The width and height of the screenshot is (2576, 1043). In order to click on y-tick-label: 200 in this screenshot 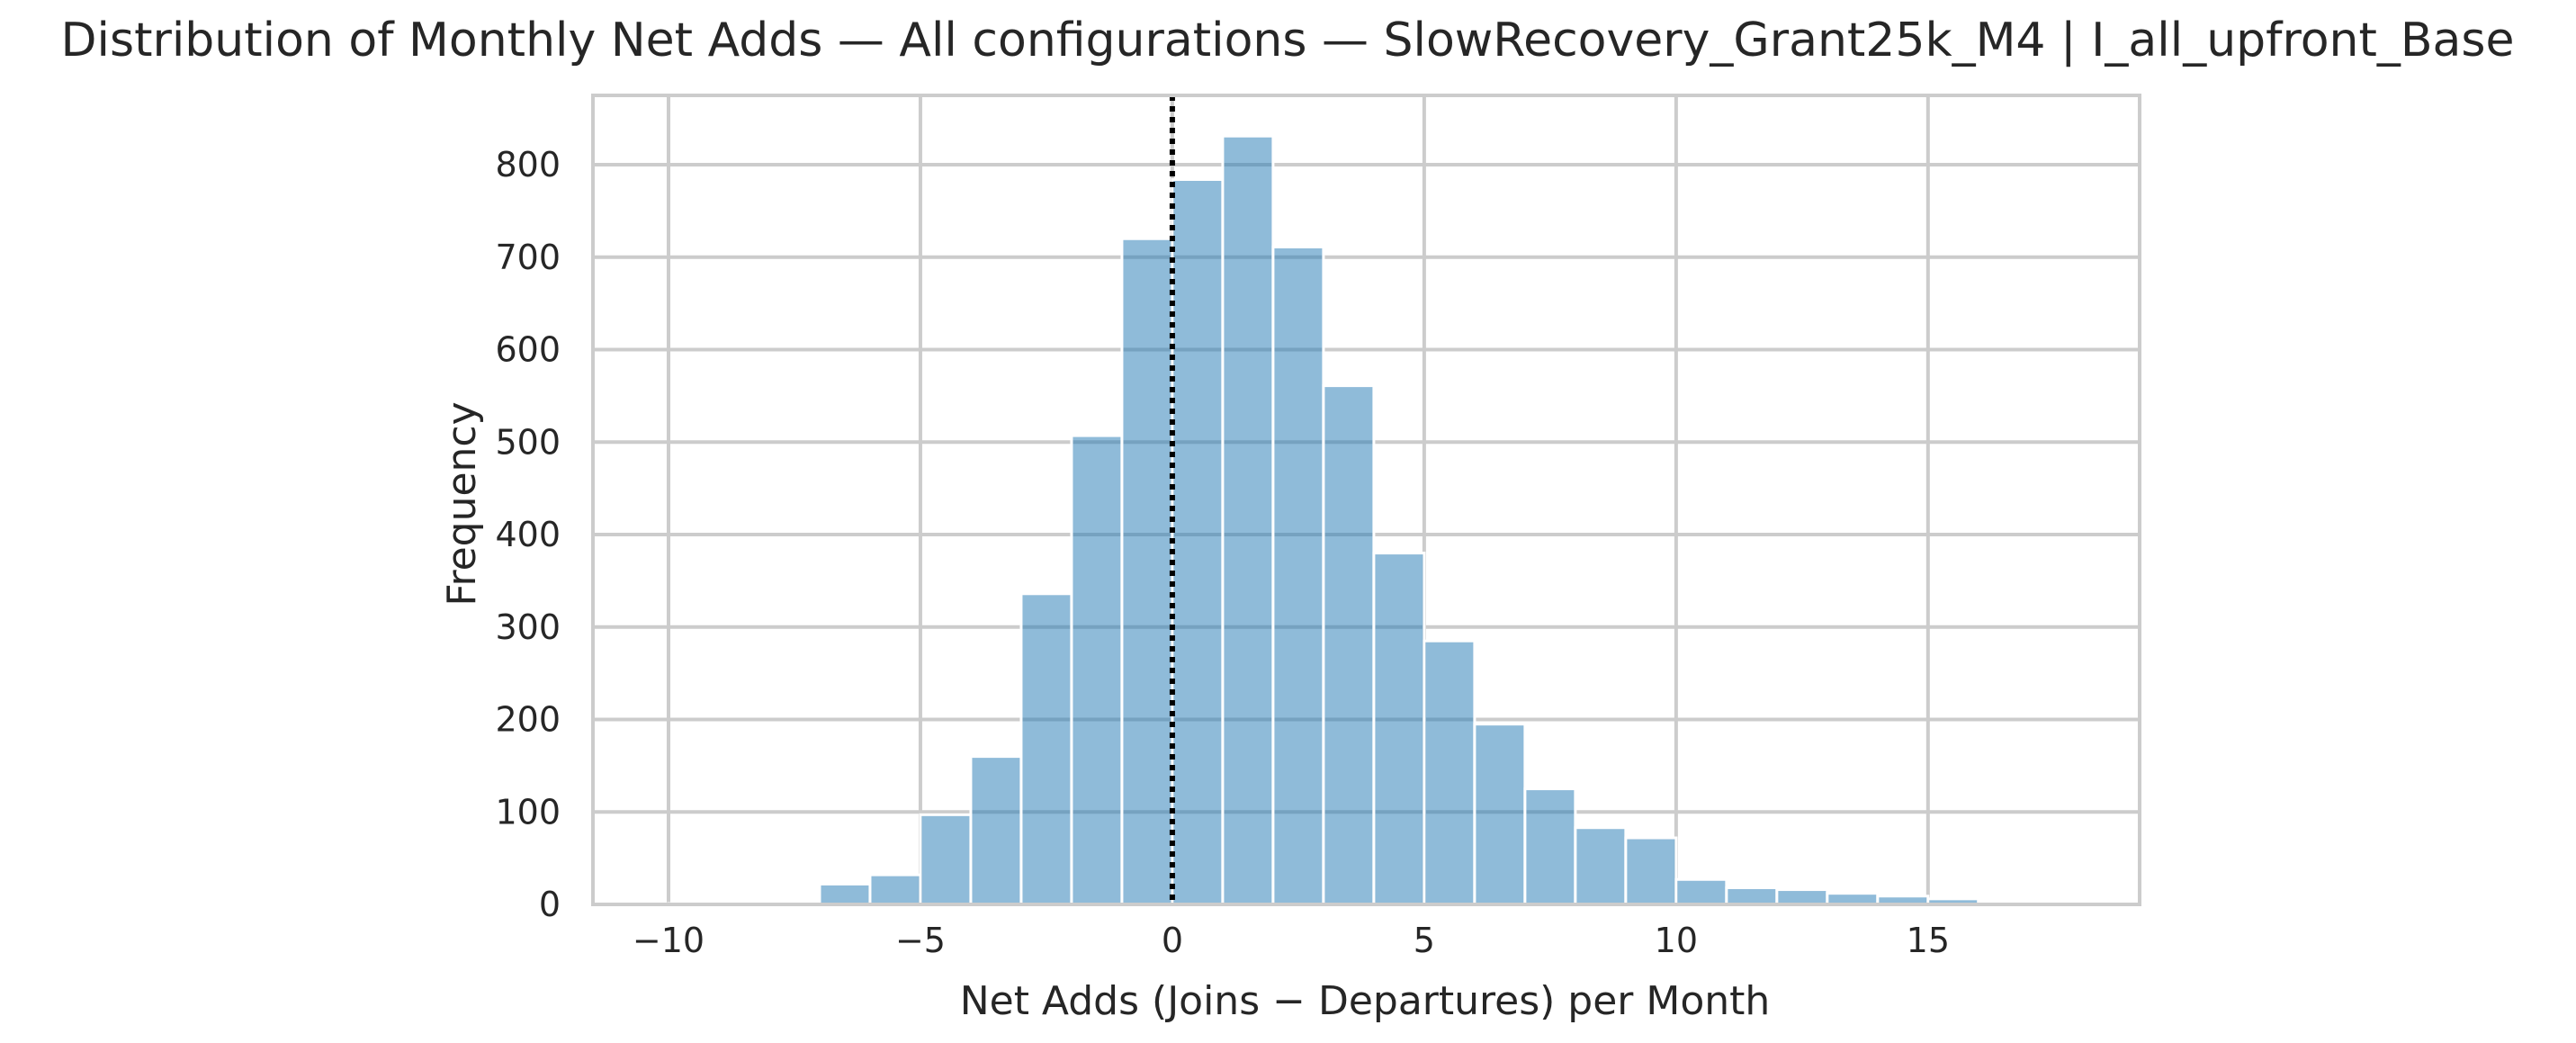, I will do `click(528, 720)`.